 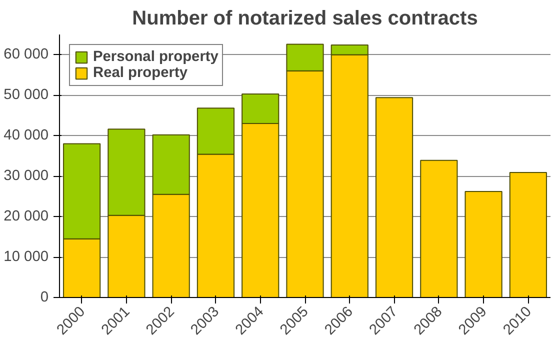 I want to click on y-tick-label: 40 000, so click(x=26, y=136).